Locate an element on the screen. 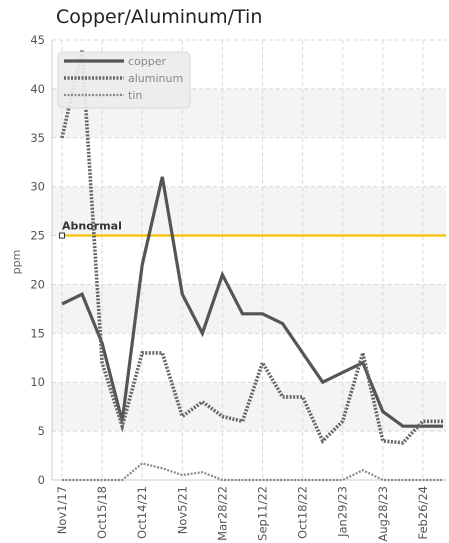 The image size is (449, 543). y-axis-label: ppm is located at coordinates (16, 262).